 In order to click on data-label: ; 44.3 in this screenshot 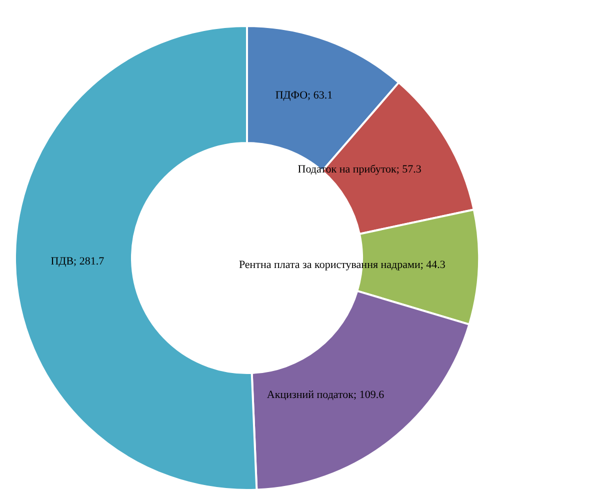, I will do `click(433, 264)`.